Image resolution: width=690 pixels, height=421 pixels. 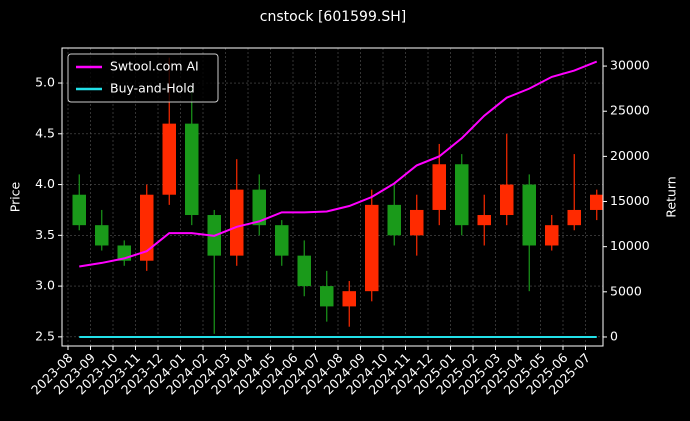 What do you see at coordinates (333, 17) in the screenshot?
I see `chart-title: cnstock [601599.SH]` at bounding box center [333, 17].